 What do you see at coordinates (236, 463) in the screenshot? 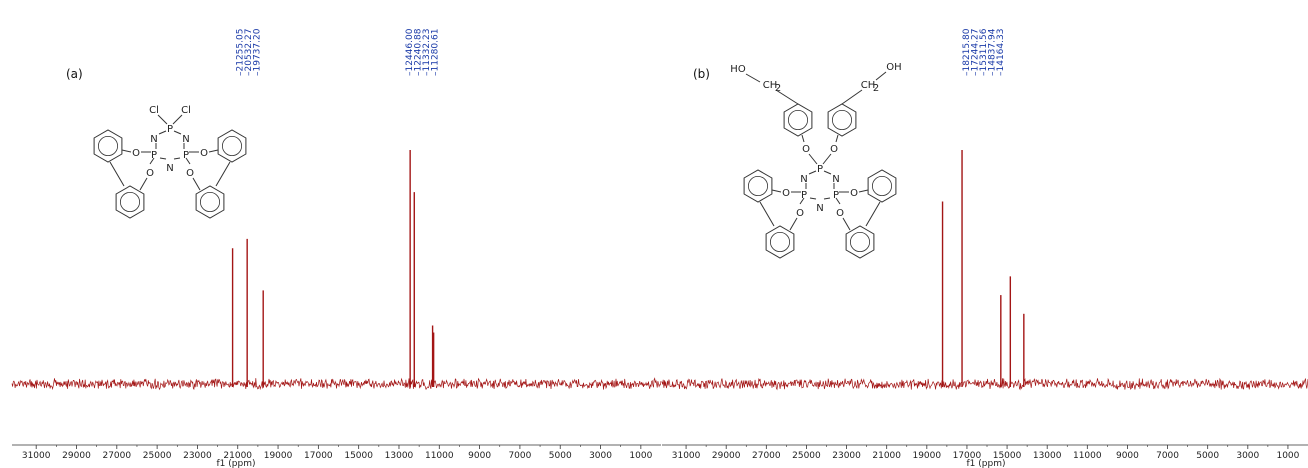
I see `x-axis-label-a: f1 (ppm)` at bounding box center [236, 463].